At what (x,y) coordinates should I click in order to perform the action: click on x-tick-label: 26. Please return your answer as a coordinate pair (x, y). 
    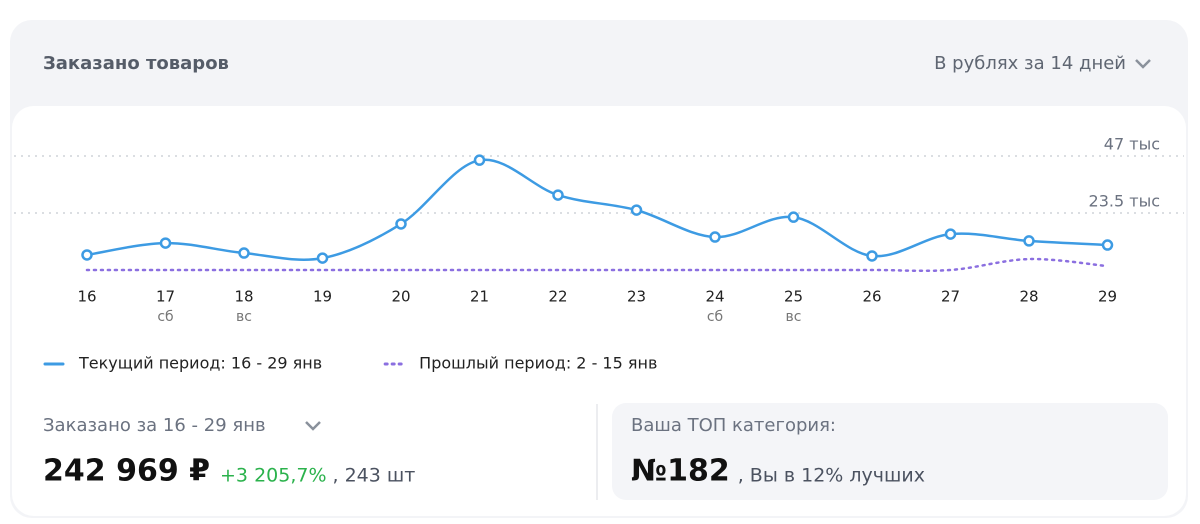
    Looking at the image, I should click on (871, 297).